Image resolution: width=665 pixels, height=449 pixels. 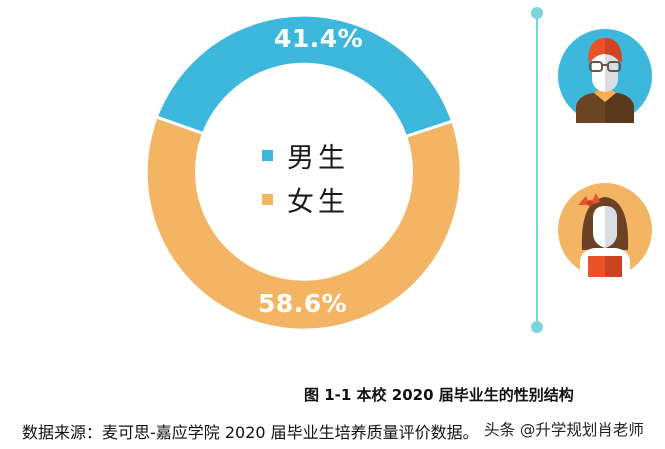 I want to click on chart-legend: 男生 女生, so click(x=305, y=177).